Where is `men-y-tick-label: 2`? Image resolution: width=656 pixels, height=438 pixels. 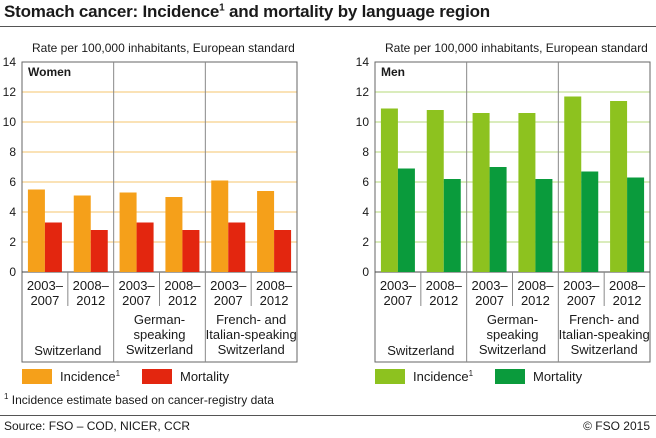 men-y-tick-label: 2 is located at coordinates (365, 242).